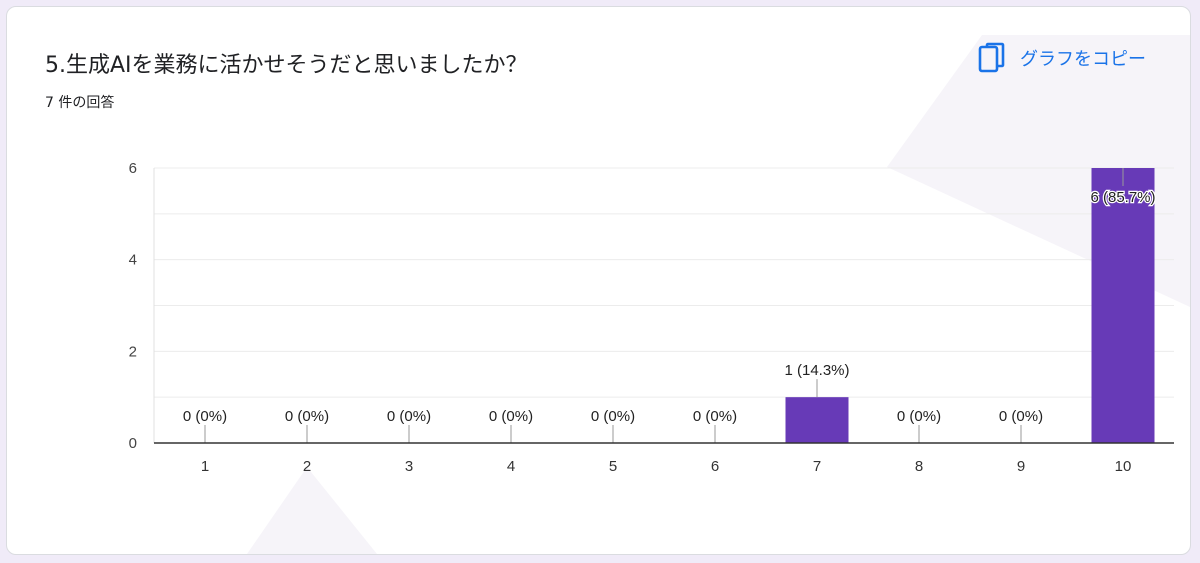 The width and height of the screenshot is (1200, 563). Describe the element at coordinates (1021, 466) in the screenshot. I see `x-tick-label: 9` at that location.